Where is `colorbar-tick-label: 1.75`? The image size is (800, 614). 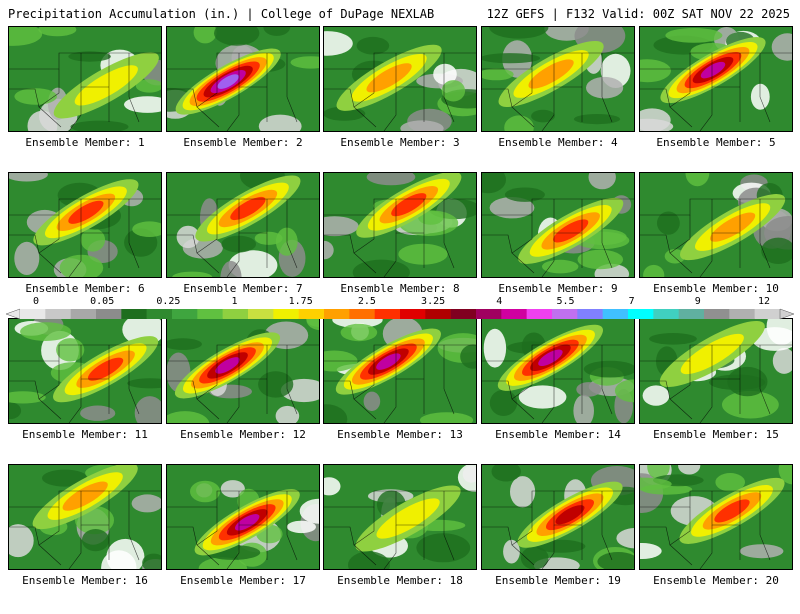 colorbar-tick-label: 1.75 is located at coordinates (300, 301).